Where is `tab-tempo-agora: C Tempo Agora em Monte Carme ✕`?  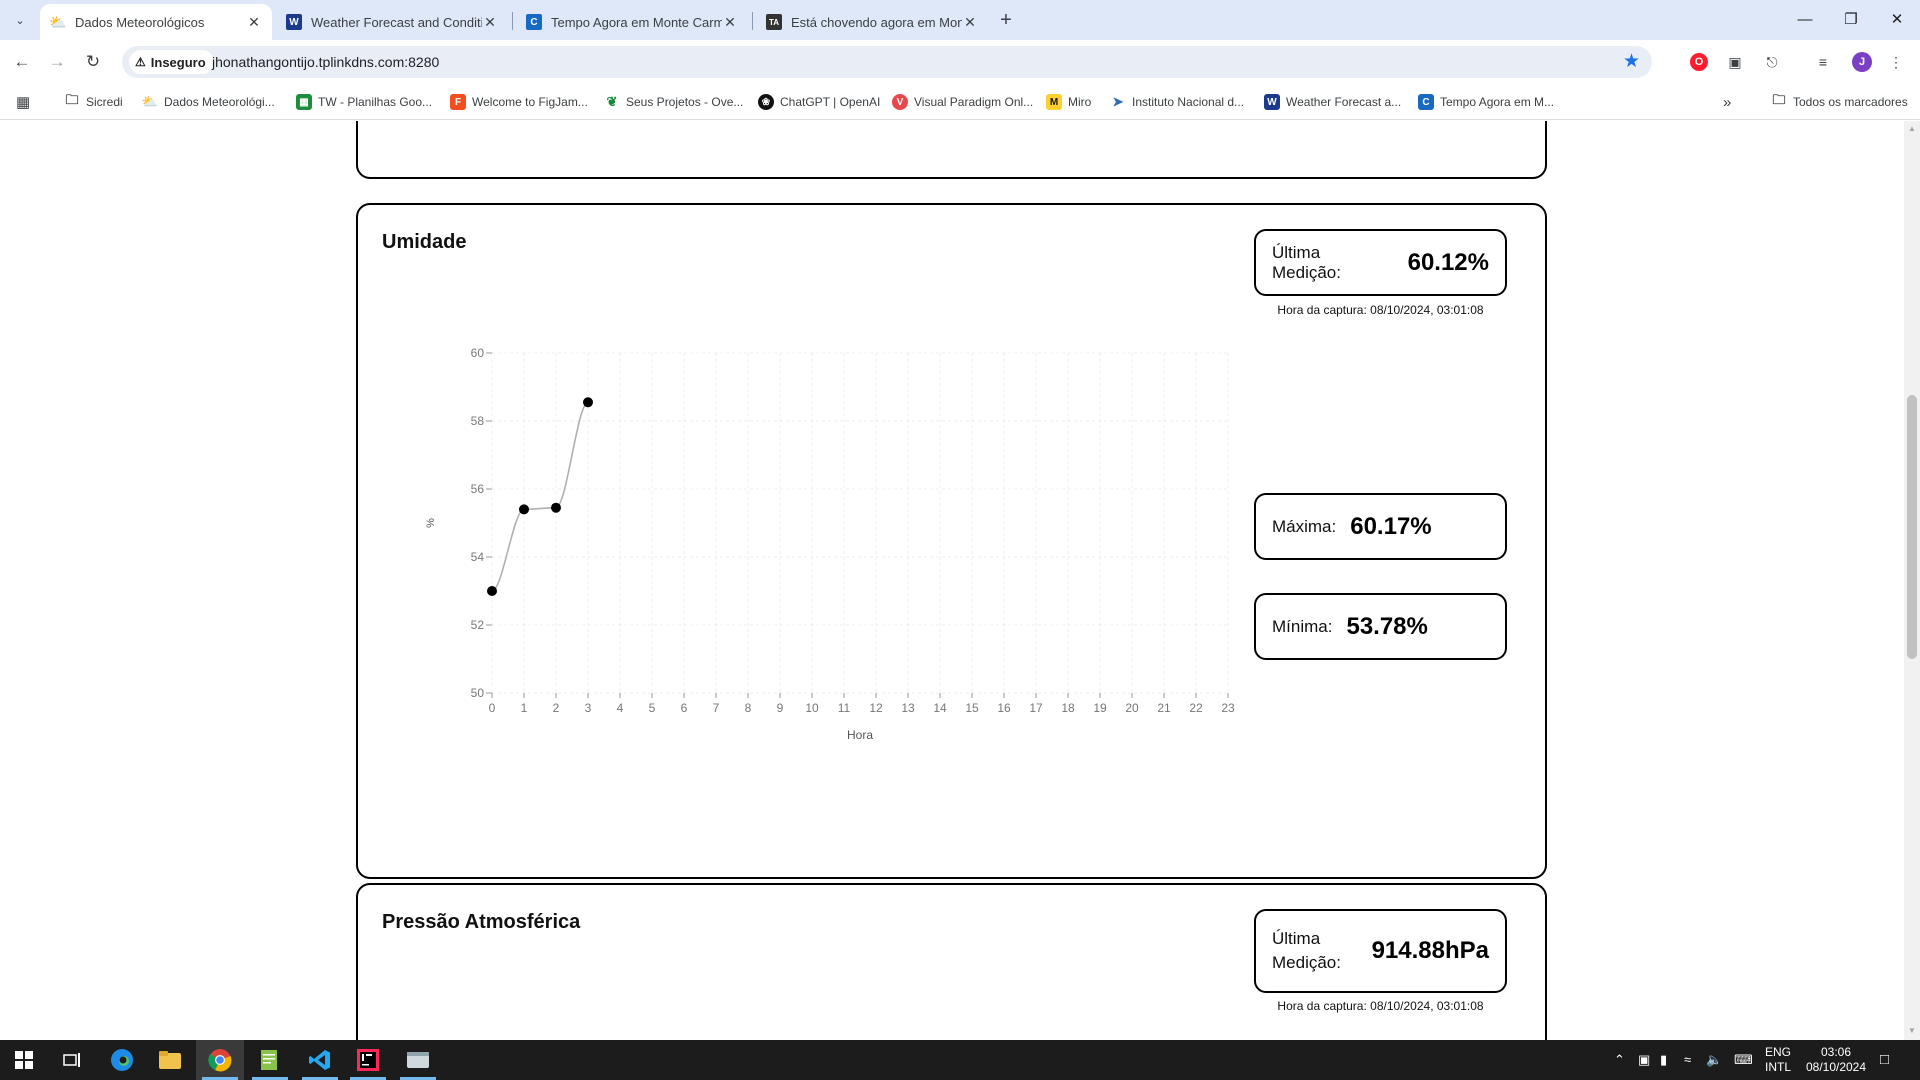 tab-tempo-agora: C Tempo Agora em Monte Carme ✕ is located at coordinates (632, 22).